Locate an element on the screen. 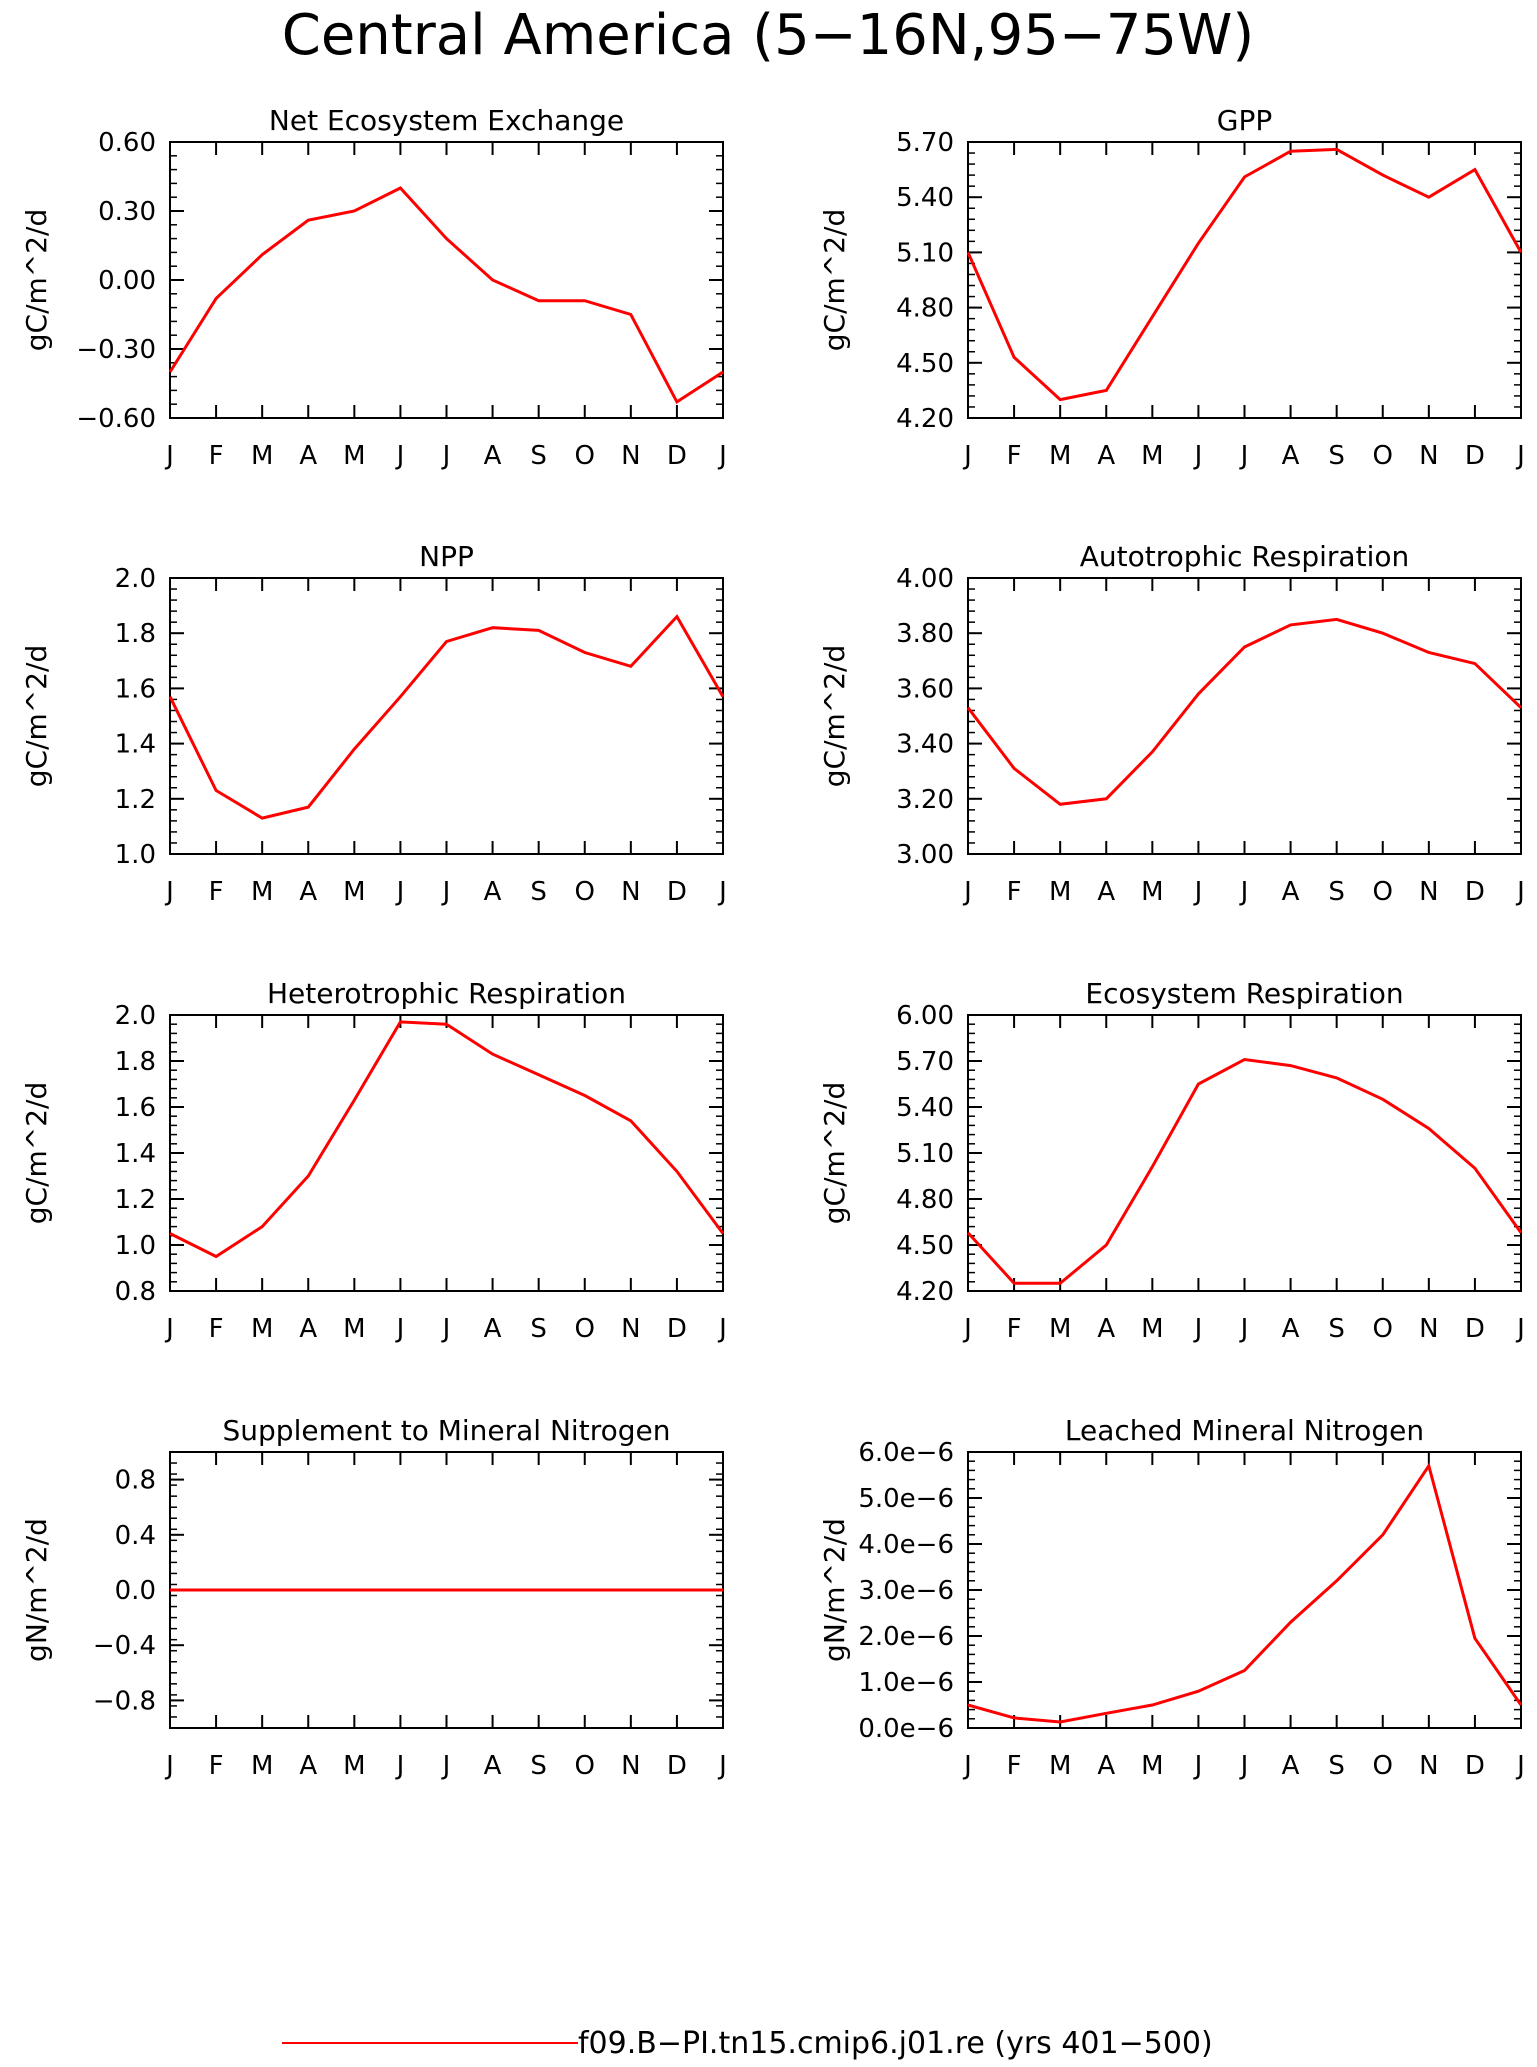 The height and width of the screenshot is (2067, 1537). panel-title: Supplement to Mineral Nitrogen is located at coordinates (447, 1430).